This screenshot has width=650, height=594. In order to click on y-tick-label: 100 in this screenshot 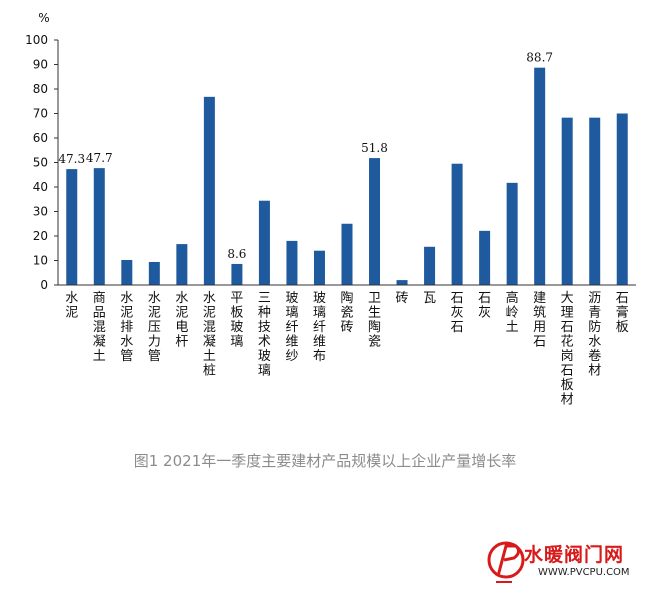, I will do `click(36, 40)`.